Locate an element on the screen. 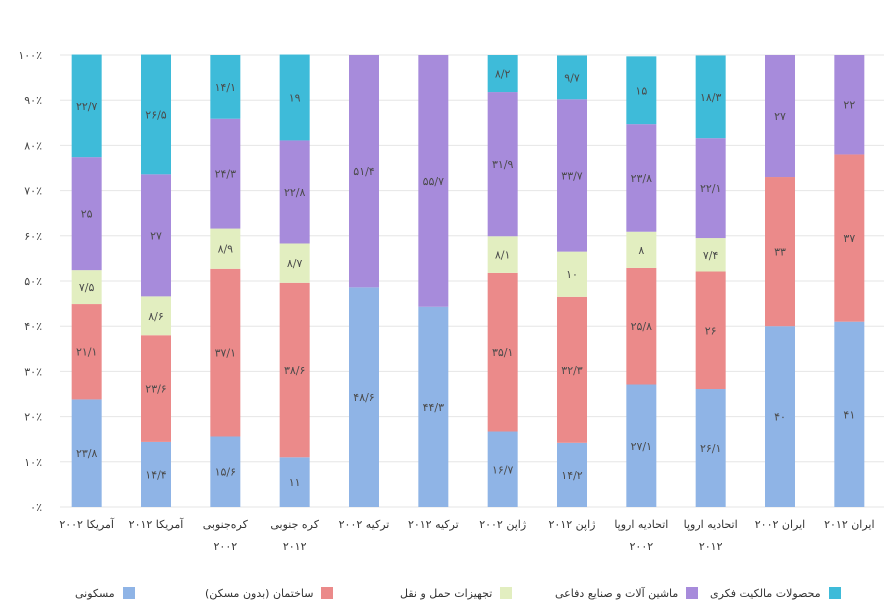 The width and height of the screenshot is (894, 607). data-label: ۱۶/۷ is located at coordinates (503, 469).